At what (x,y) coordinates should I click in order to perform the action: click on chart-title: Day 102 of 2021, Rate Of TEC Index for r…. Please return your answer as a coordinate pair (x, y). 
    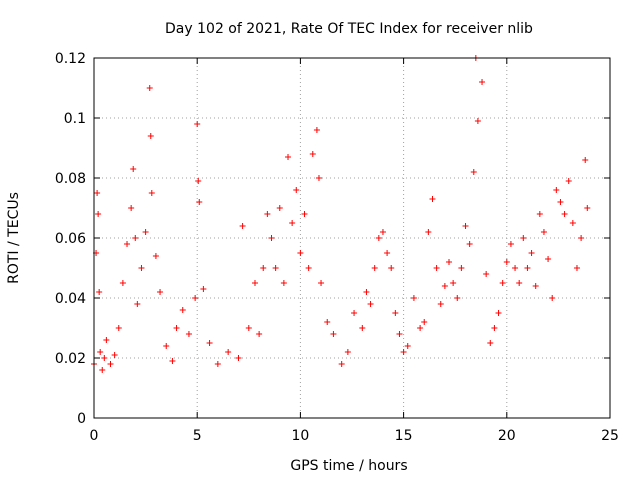
    Looking at the image, I should click on (349, 29).